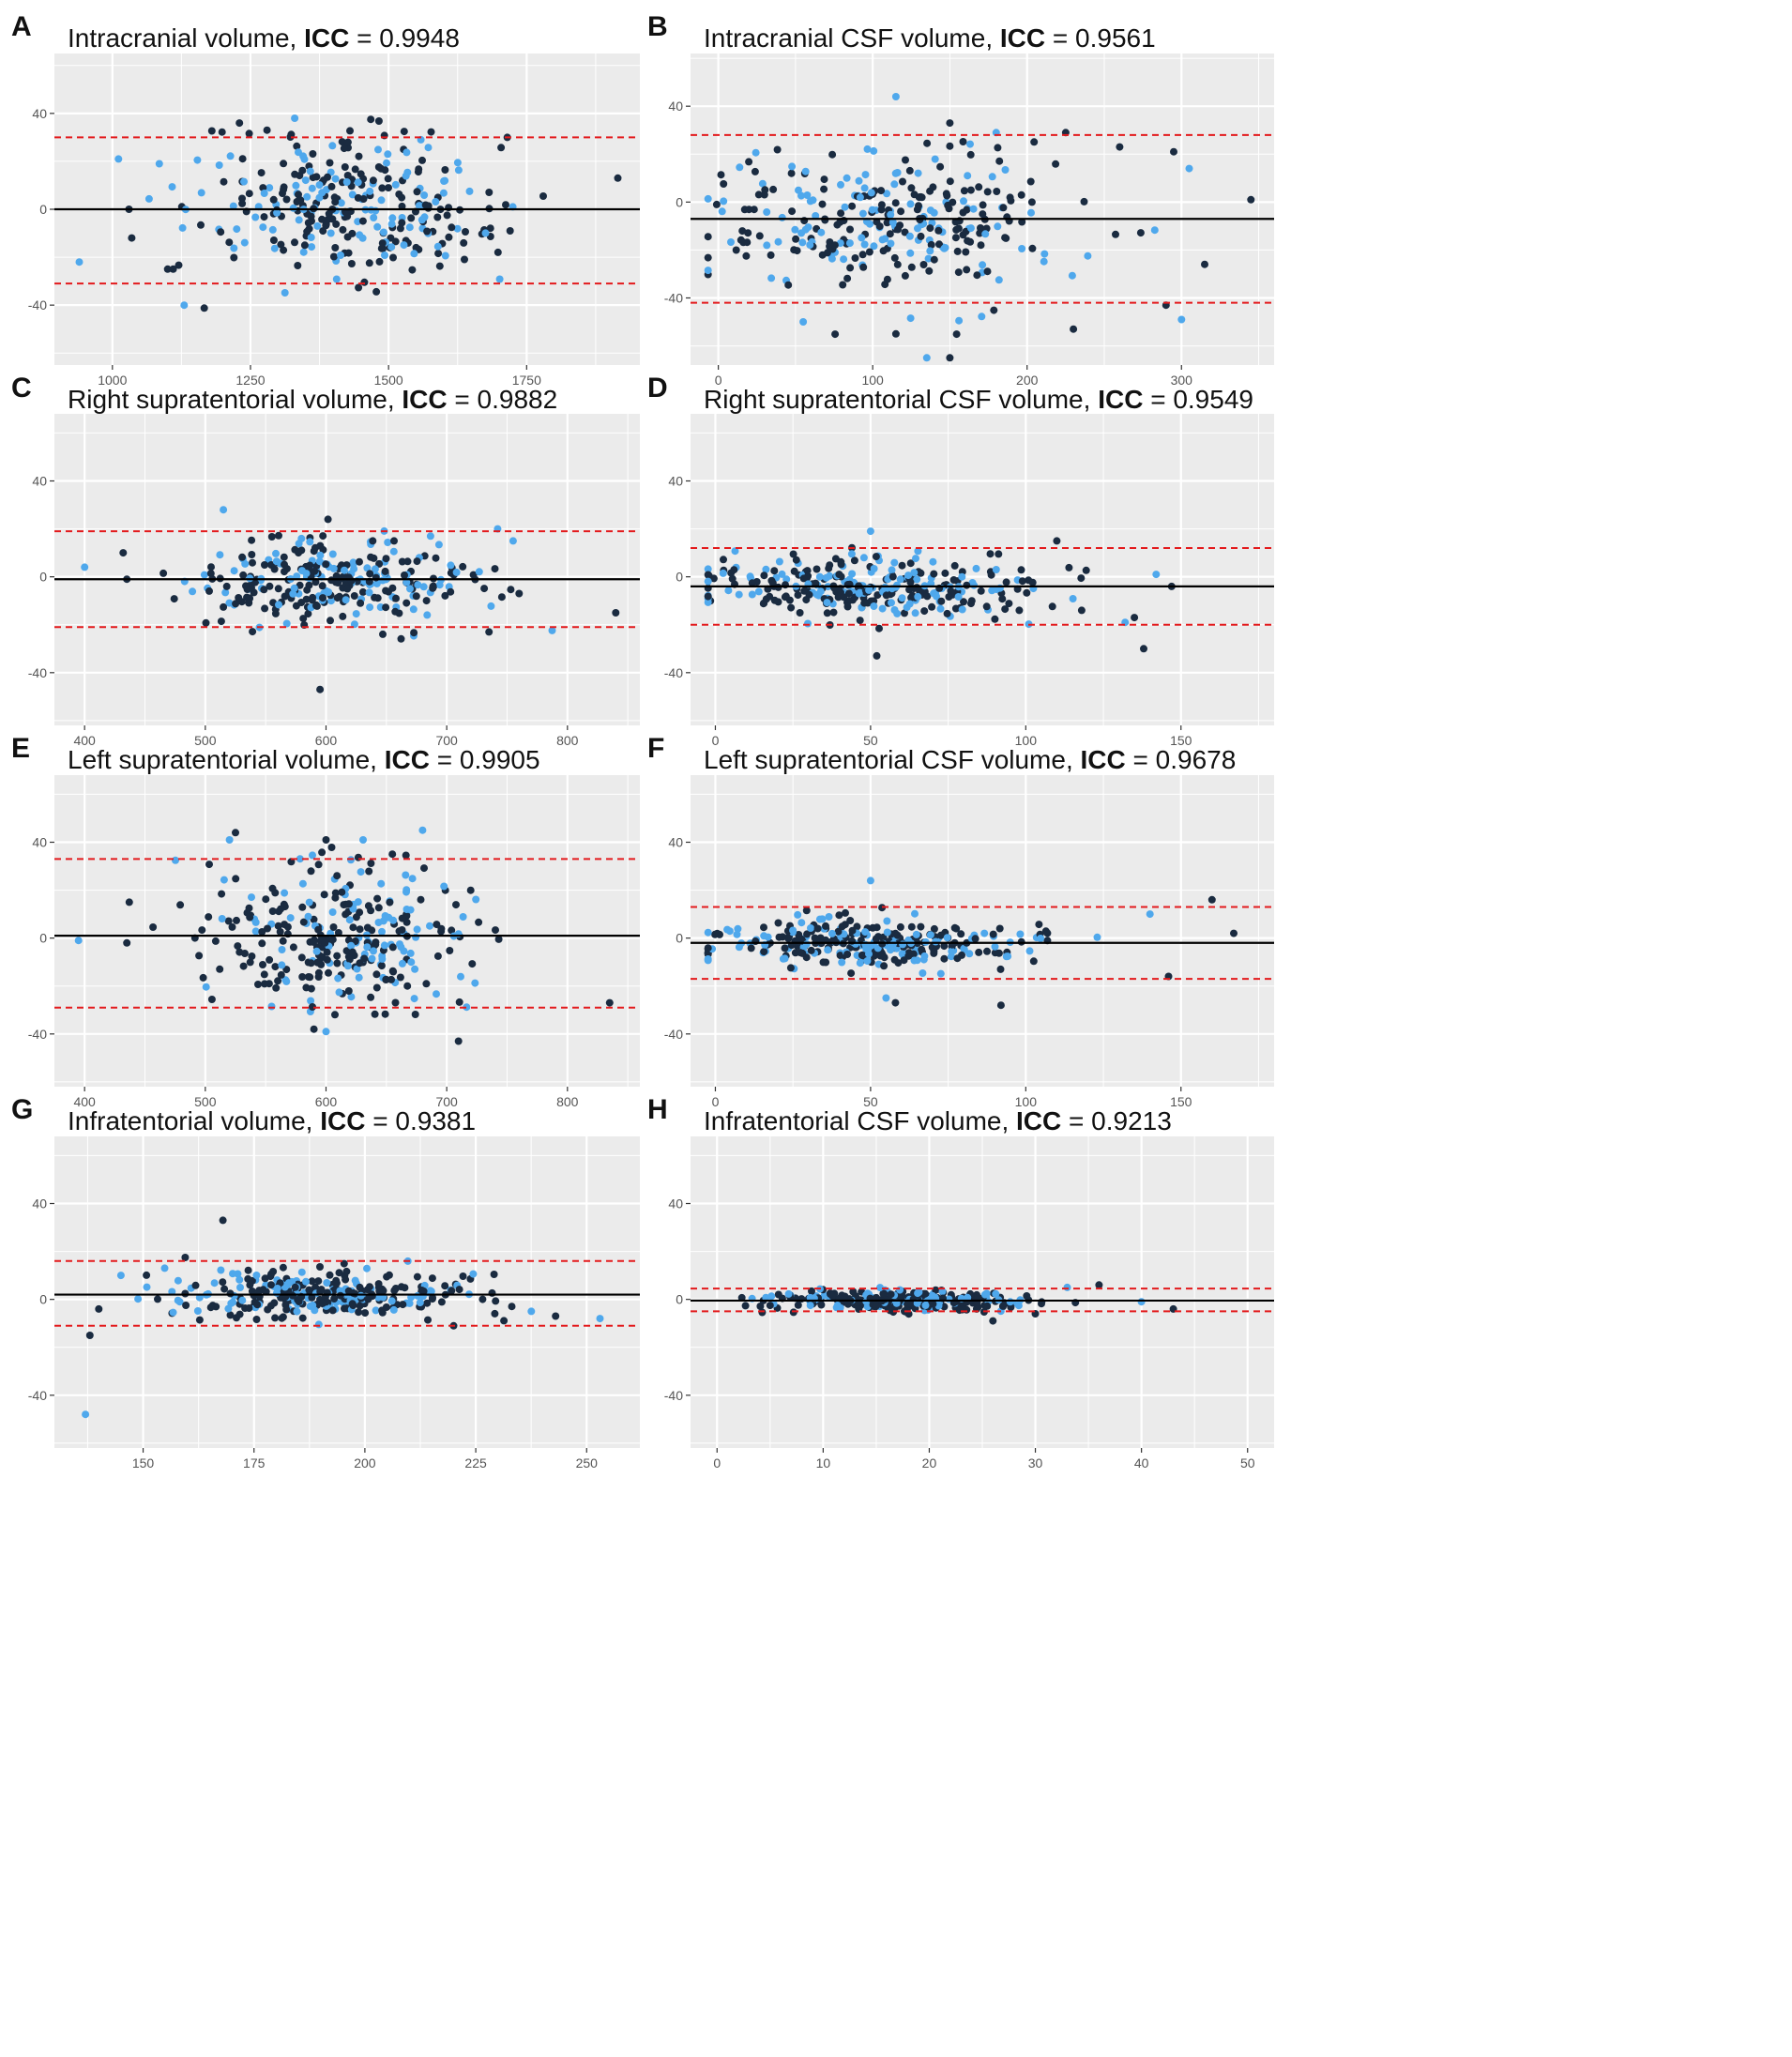  I want to click on panel-title: Infratentorial volume, ICC = 0.9381, so click(272, 1120).